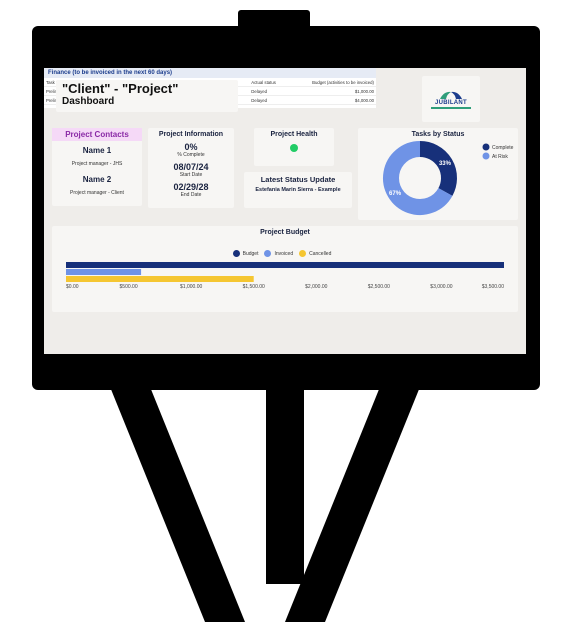 The image size is (564, 622). I want to click on page-title: "Client" - "Project", so click(120, 88).